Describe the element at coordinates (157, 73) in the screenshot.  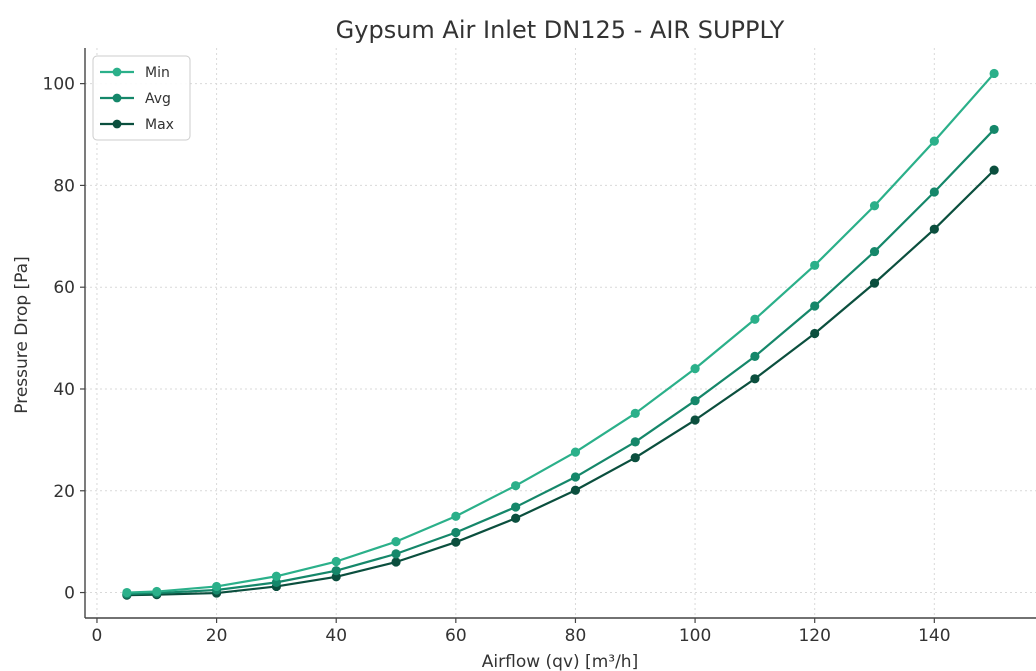
I see `legend-label-min: Min` at that location.